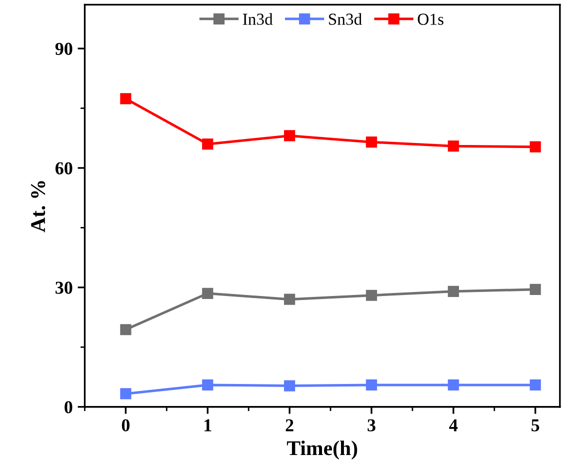 This screenshot has height=472, width=565. I want to click on legend-label: Sn3d, so click(345, 19).